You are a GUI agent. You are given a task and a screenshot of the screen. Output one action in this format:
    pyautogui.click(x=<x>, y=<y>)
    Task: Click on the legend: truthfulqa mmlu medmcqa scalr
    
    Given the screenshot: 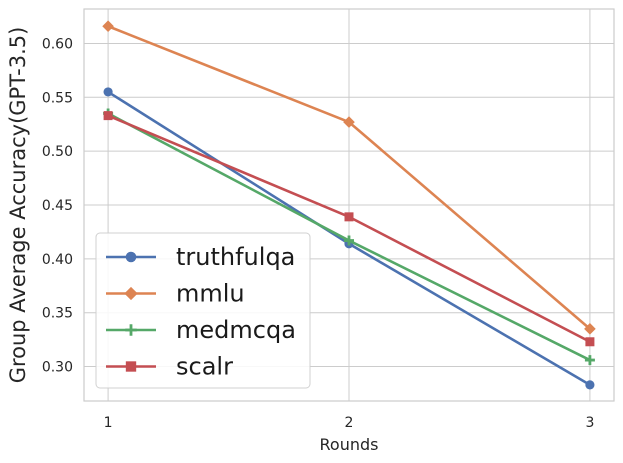 What is the action you would take?
    pyautogui.click(x=203, y=310)
    